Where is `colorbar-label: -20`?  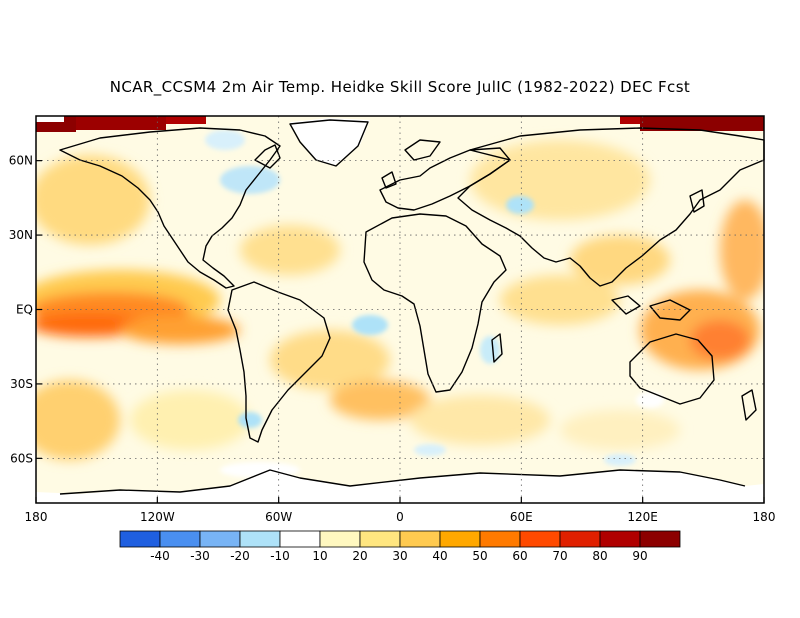
colorbar-label: -20 is located at coordinates (240, 556).